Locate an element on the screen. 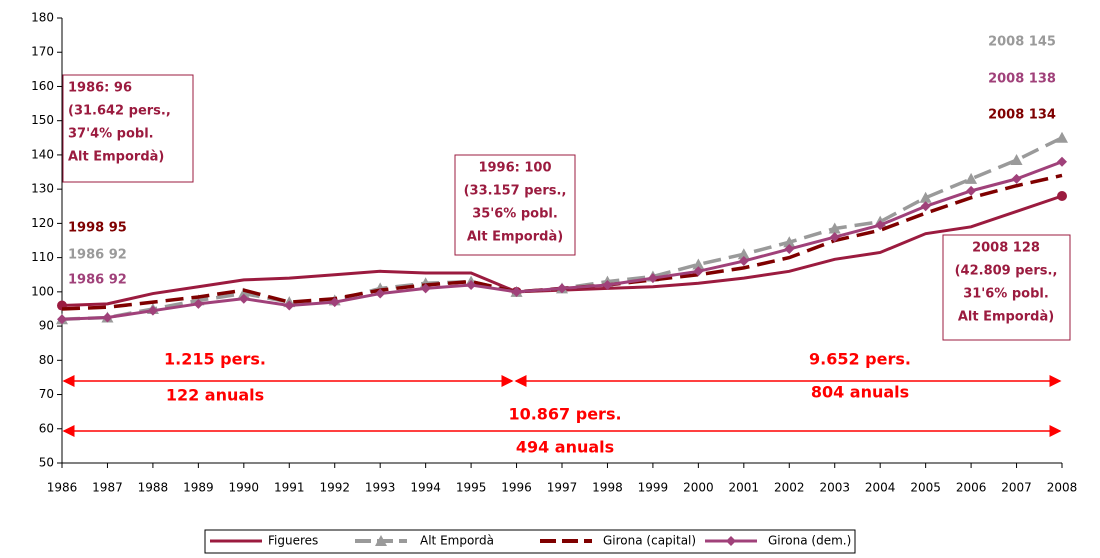 This screenshot has height=558, width=1100. legend-label: Figueres is located at coordinates (293, 541).